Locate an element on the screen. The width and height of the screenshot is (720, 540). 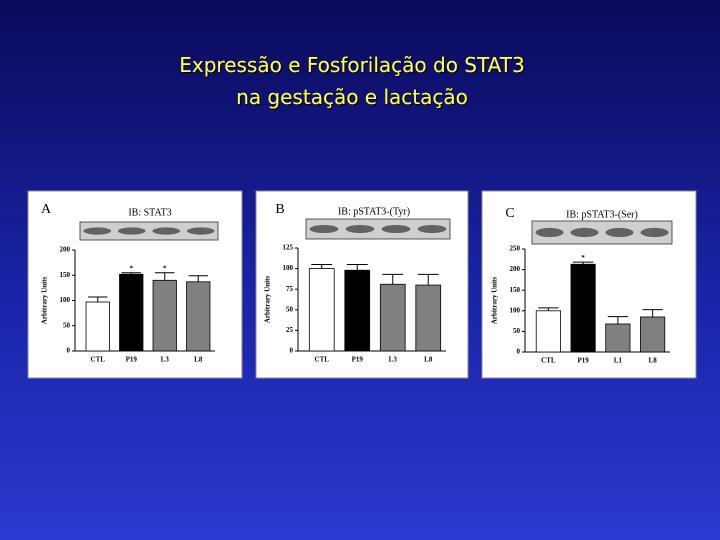
panel-label: C is located at coordinates (509, 213).